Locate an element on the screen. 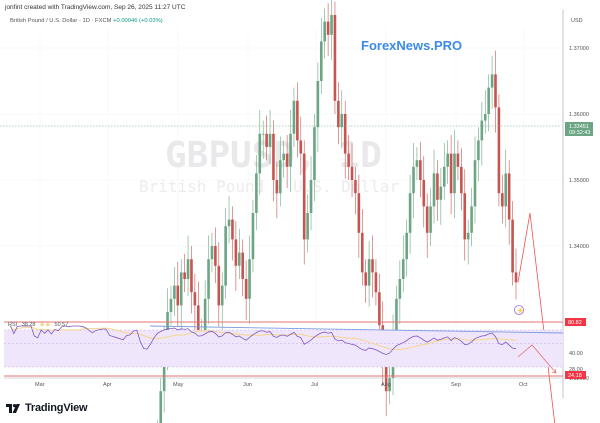  currency-label: USD is located at coordinates (577, 21).